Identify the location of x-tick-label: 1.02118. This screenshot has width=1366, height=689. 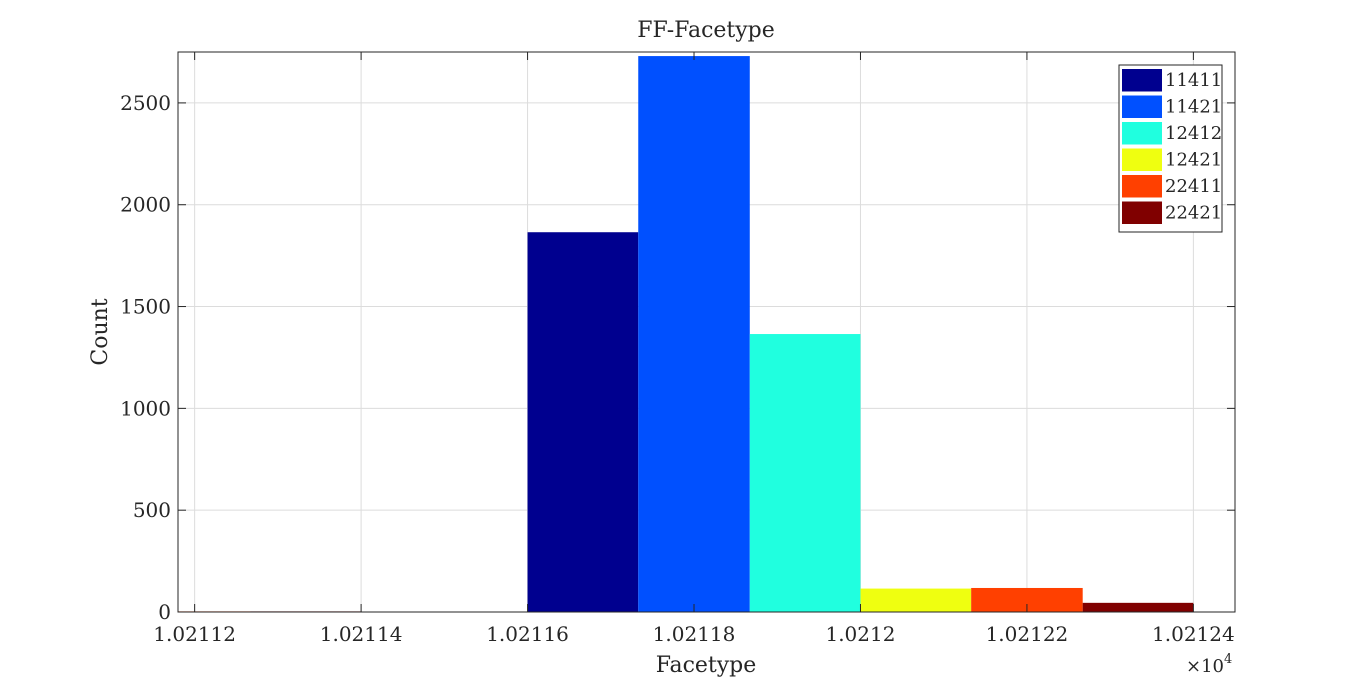
(694, 634).